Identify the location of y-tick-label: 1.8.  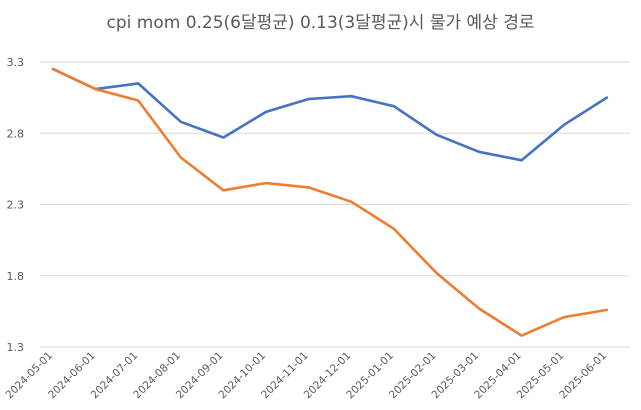
(16, 276).